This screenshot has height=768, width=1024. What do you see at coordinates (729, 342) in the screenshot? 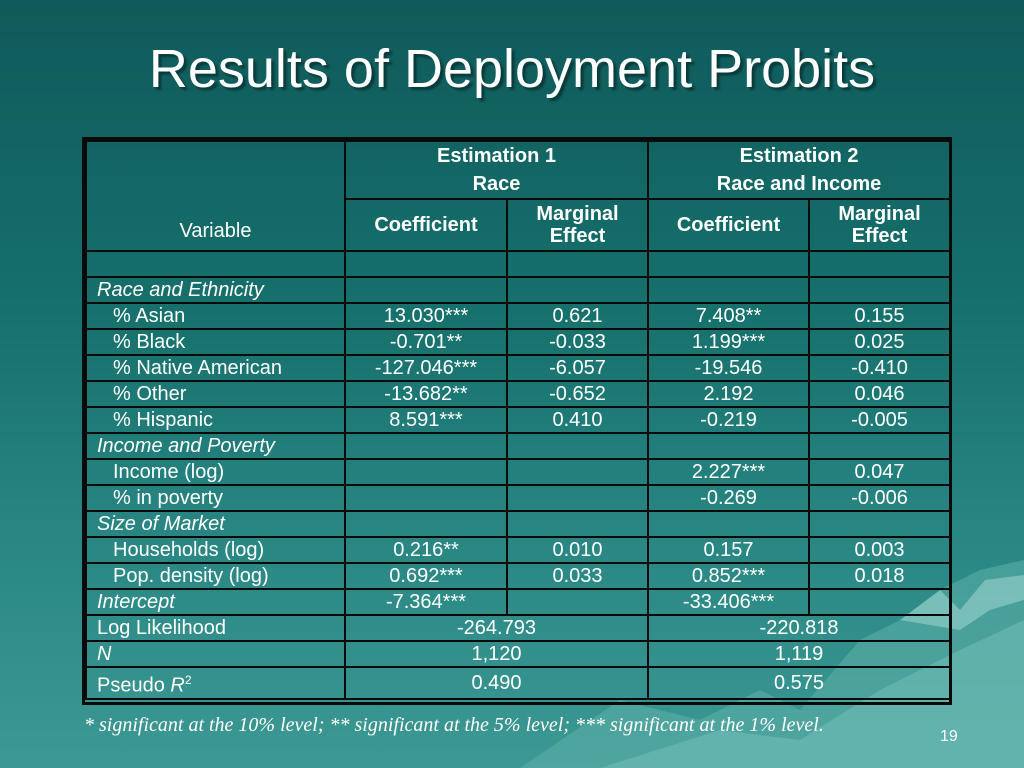
I see `cell: 1.199***` at bounding box center [729, 342].